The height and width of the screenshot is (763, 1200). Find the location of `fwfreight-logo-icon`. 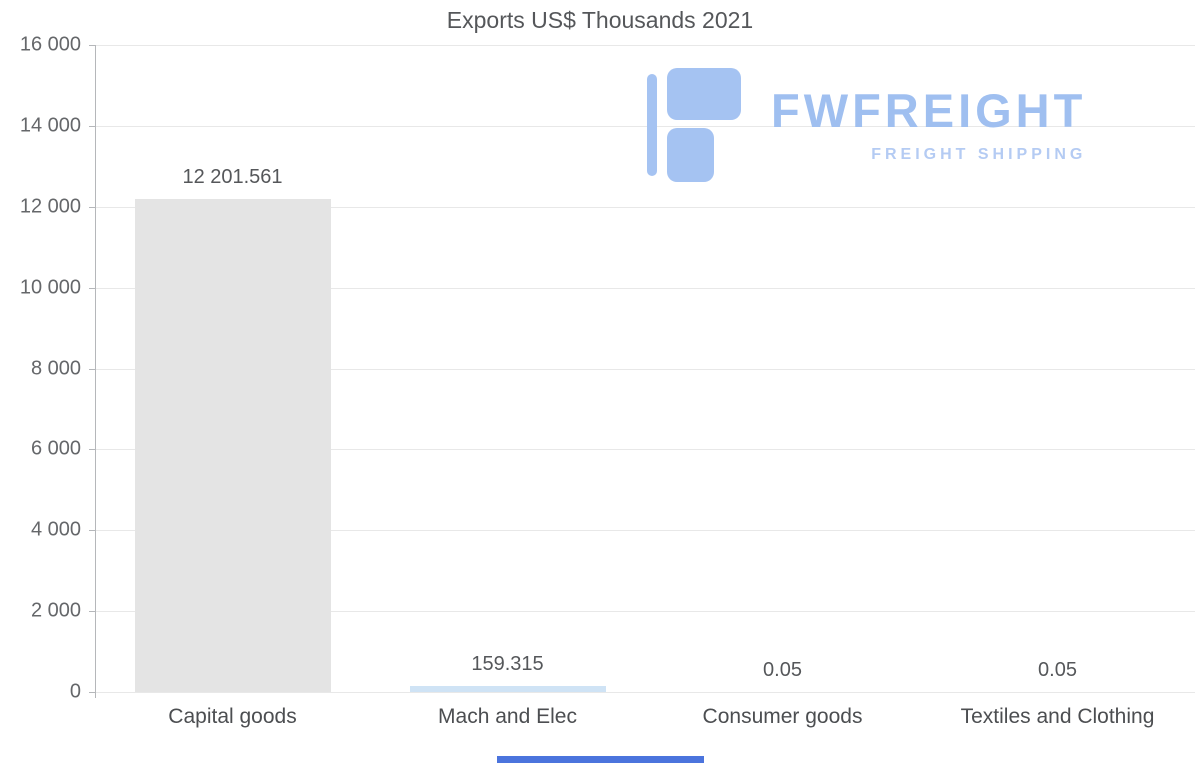

fwfreight-logo-icon is located at coordinates (694, 125).